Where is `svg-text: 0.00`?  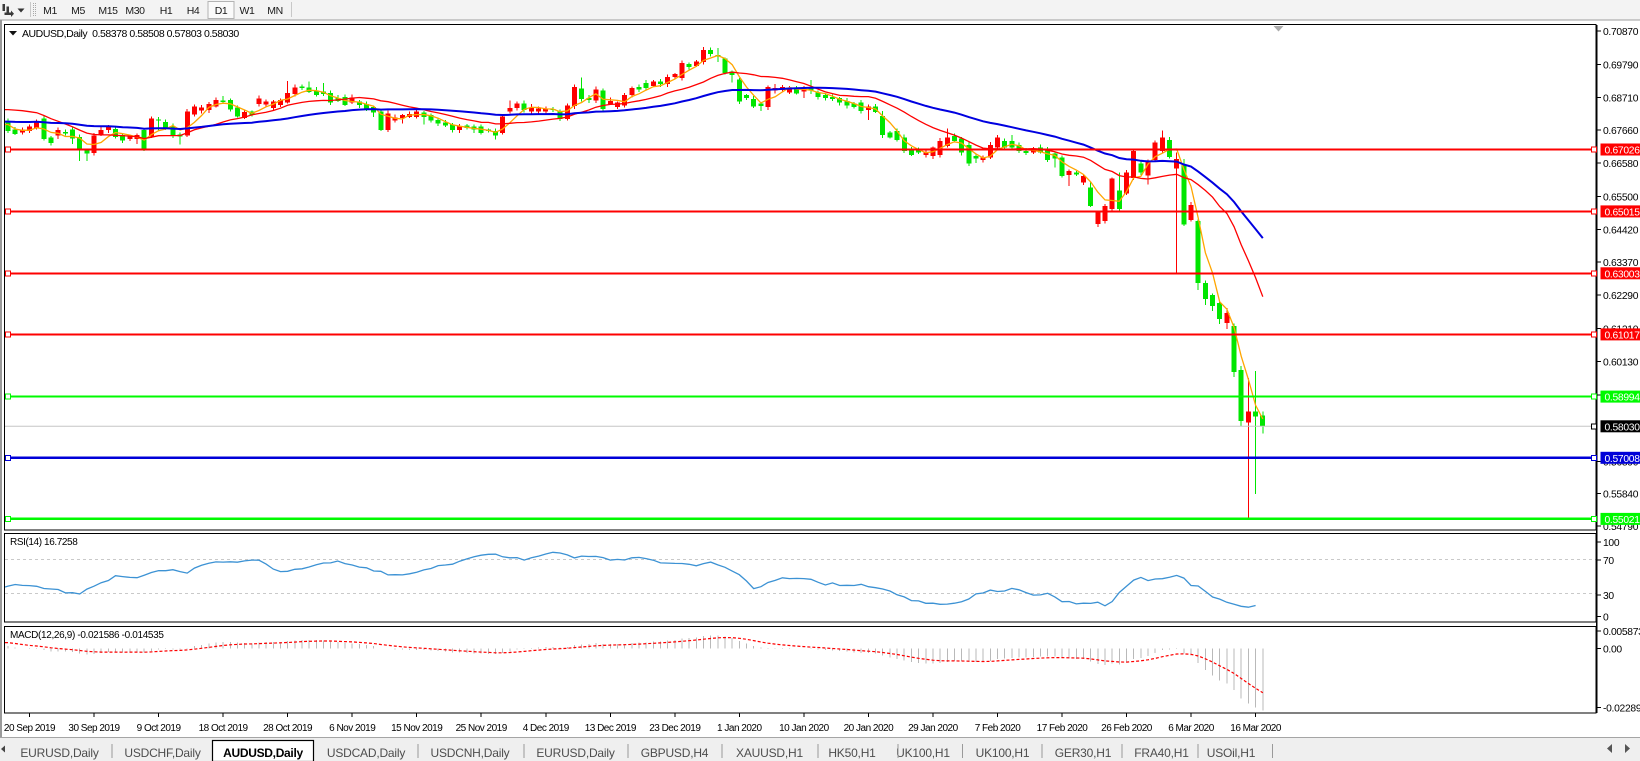
svg-text: 0.00 is located at coordinates (1612, 650).